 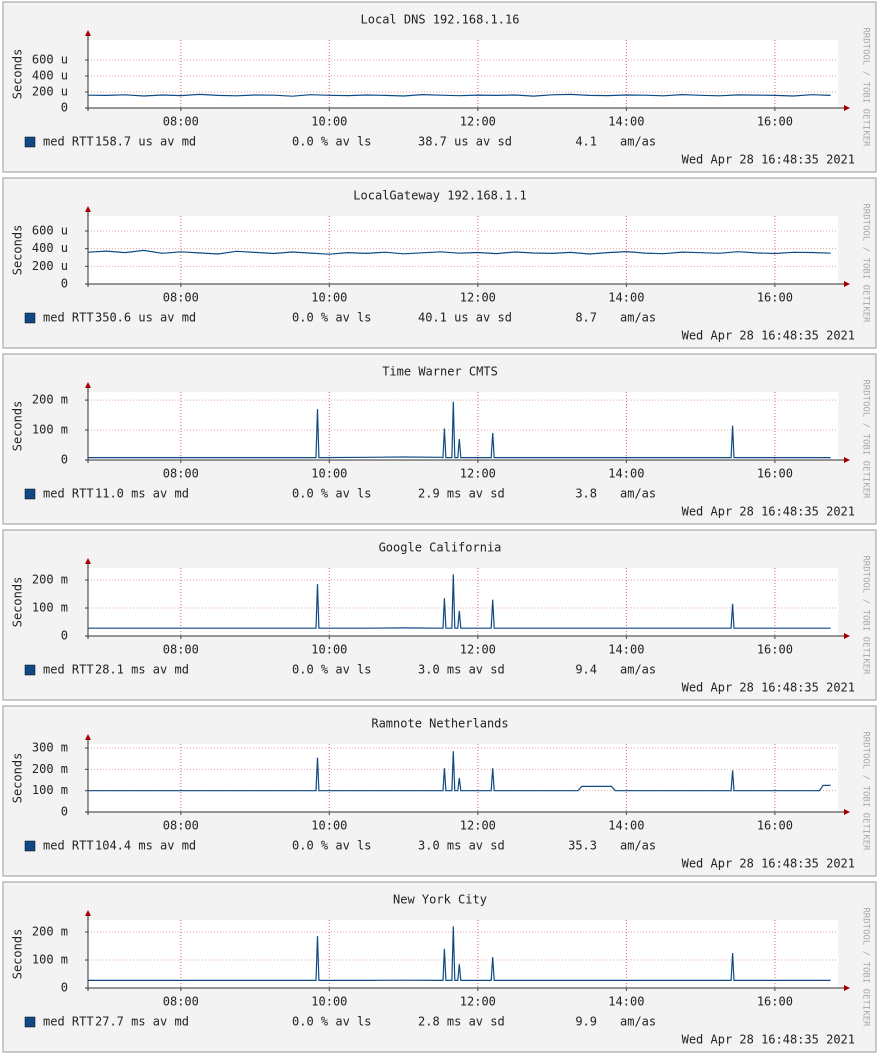 What do you see at coordinates (142, 494) in the screenshot?
I see `legend-stat: 11.0 ms av md` at bounding box center [142, 494].